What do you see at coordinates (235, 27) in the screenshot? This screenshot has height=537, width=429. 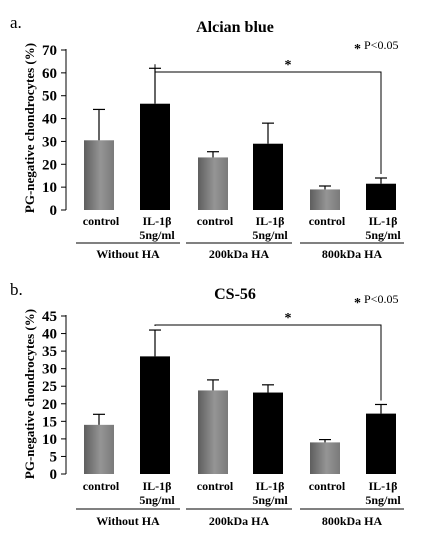 I see `chart-title: Alcian blue` at bounding box center [235, 27].